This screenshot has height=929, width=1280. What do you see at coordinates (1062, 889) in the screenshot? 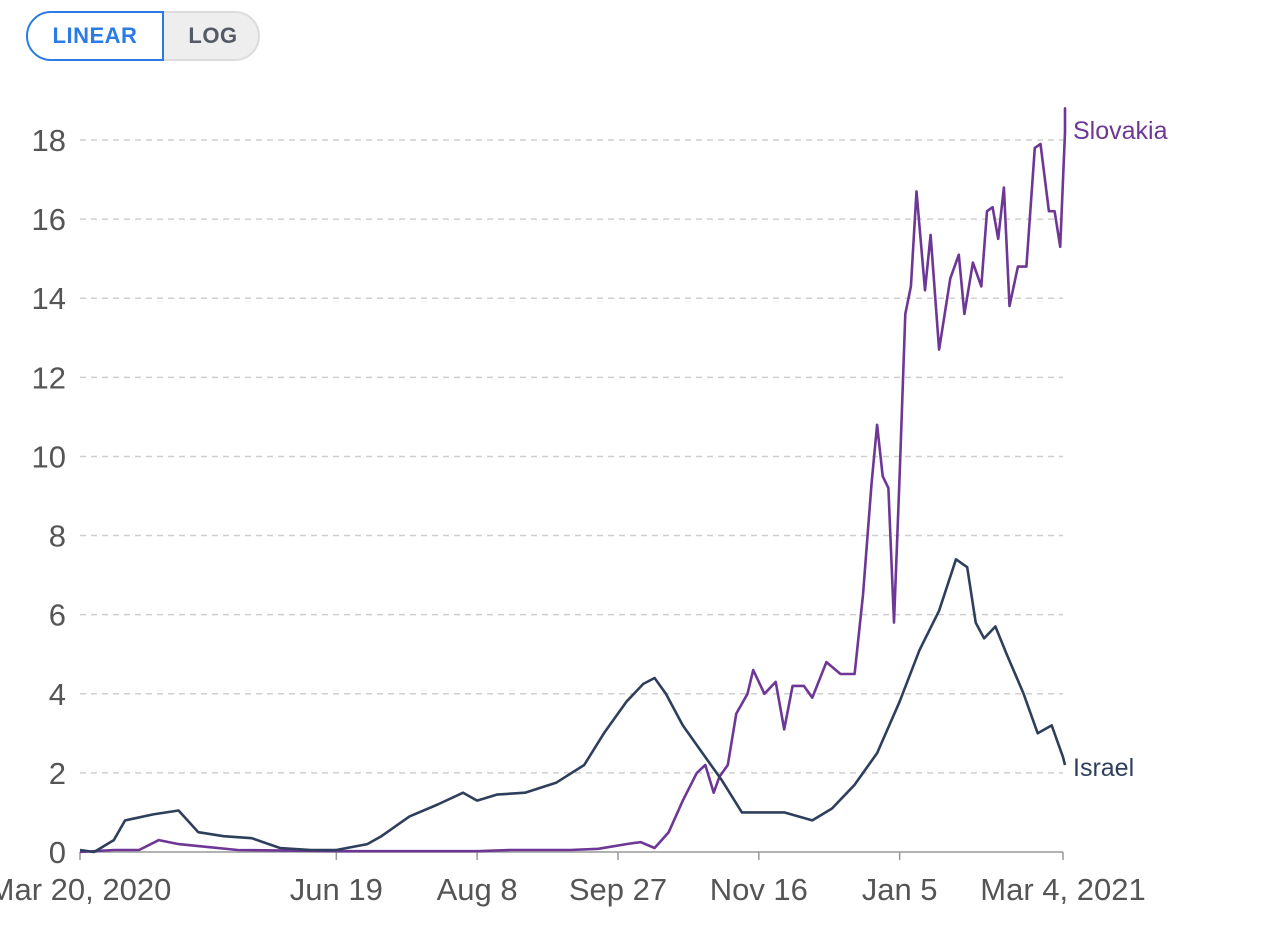
I see `x-tick-label: Mar 4, 2021` at bounding box center [1062, 889].